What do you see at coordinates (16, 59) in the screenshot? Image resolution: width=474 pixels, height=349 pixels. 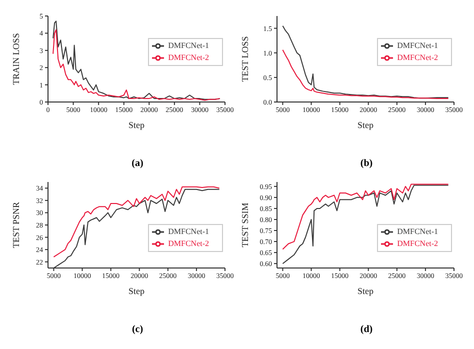 I see `y-axis-title: TRAIN LOSS` at bounding box center [16, 59].